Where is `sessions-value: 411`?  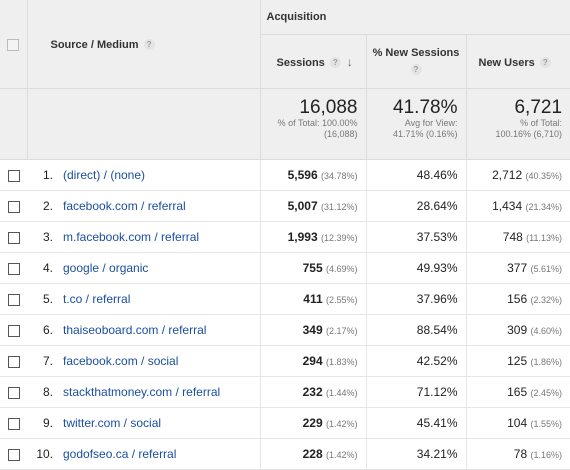 sessions-value: 411 is located at coordinates (313, 299).